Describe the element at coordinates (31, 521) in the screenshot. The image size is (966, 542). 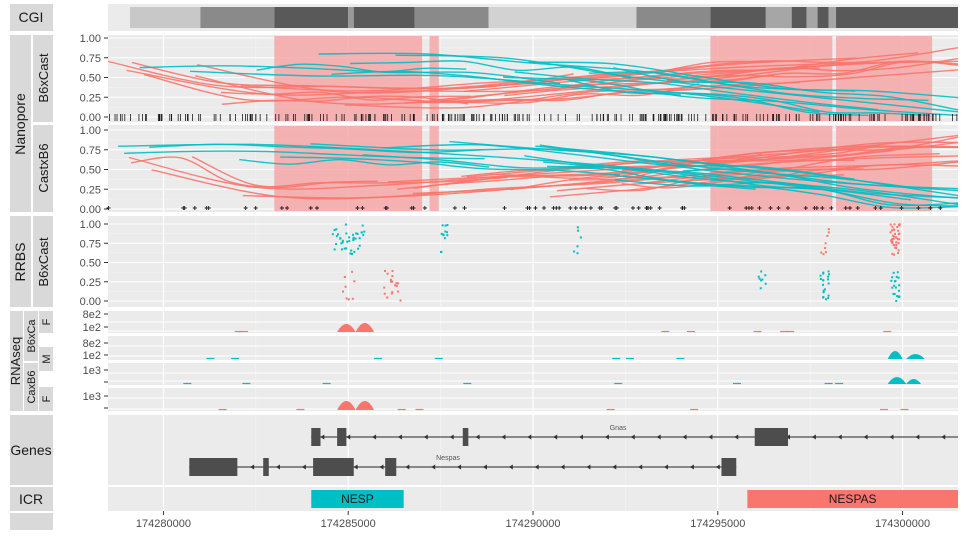
I see `strip-blank` at that location.